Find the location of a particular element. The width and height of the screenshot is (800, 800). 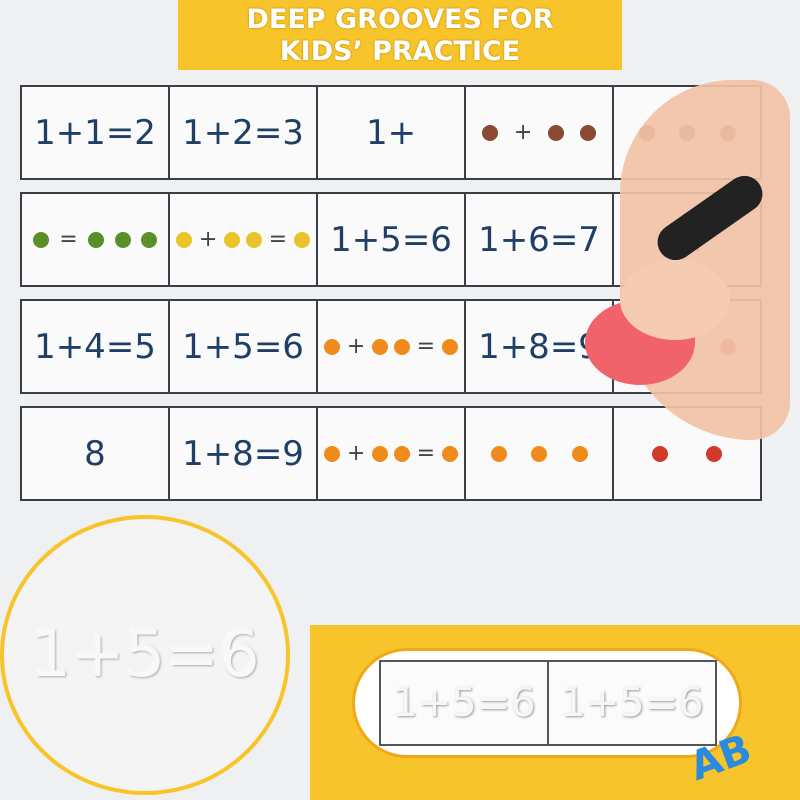

fruit-cell: = is located at coordinates (95, 239).